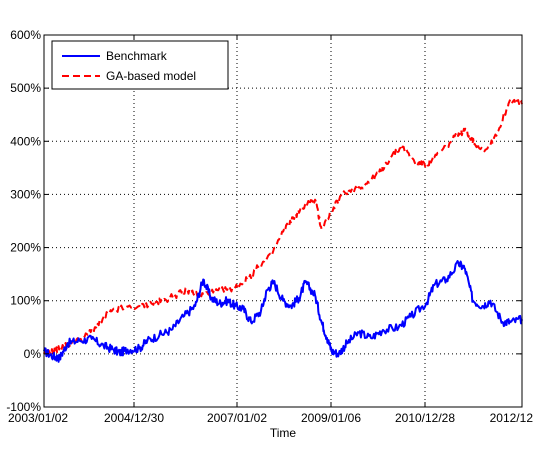  Describe the element at coordinates (25, 301) in the screenshot. I see `y-tick-label: 100%` at that location.